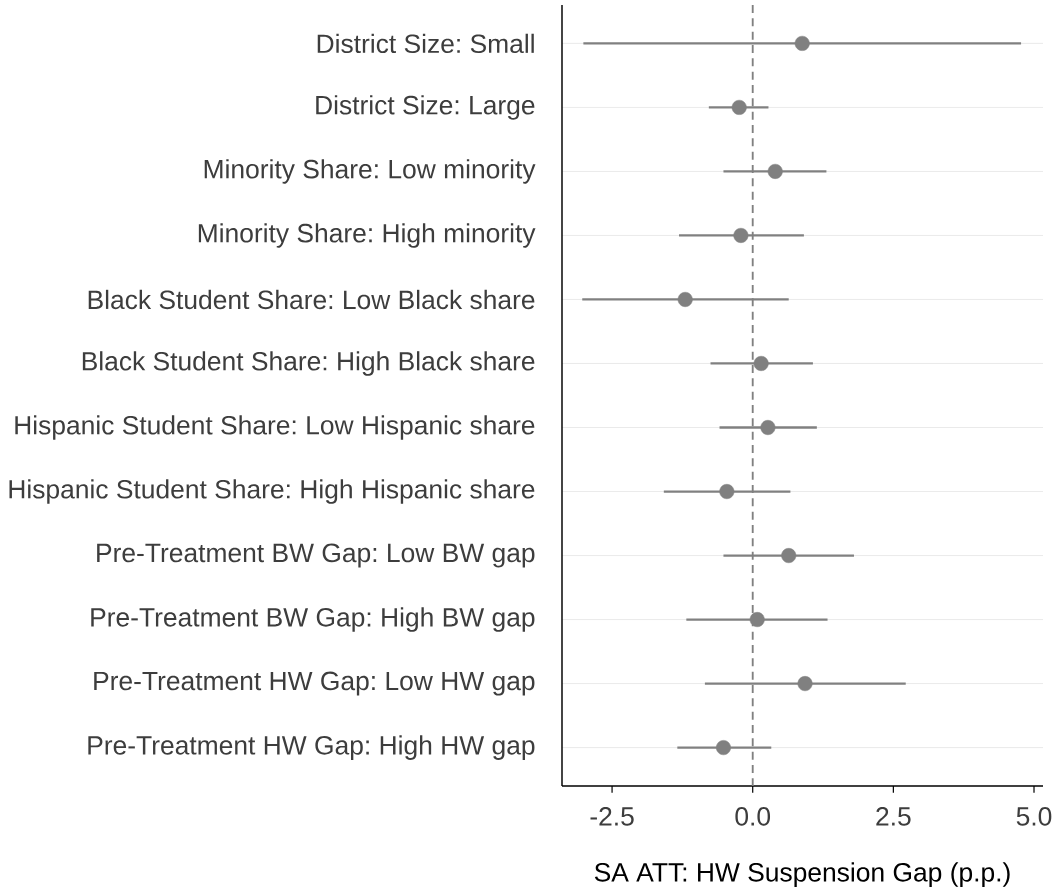 The width and height of the screenshot is (1060, 892). I want to click on y-tick-label: District Size: Small, so click(425, 43).